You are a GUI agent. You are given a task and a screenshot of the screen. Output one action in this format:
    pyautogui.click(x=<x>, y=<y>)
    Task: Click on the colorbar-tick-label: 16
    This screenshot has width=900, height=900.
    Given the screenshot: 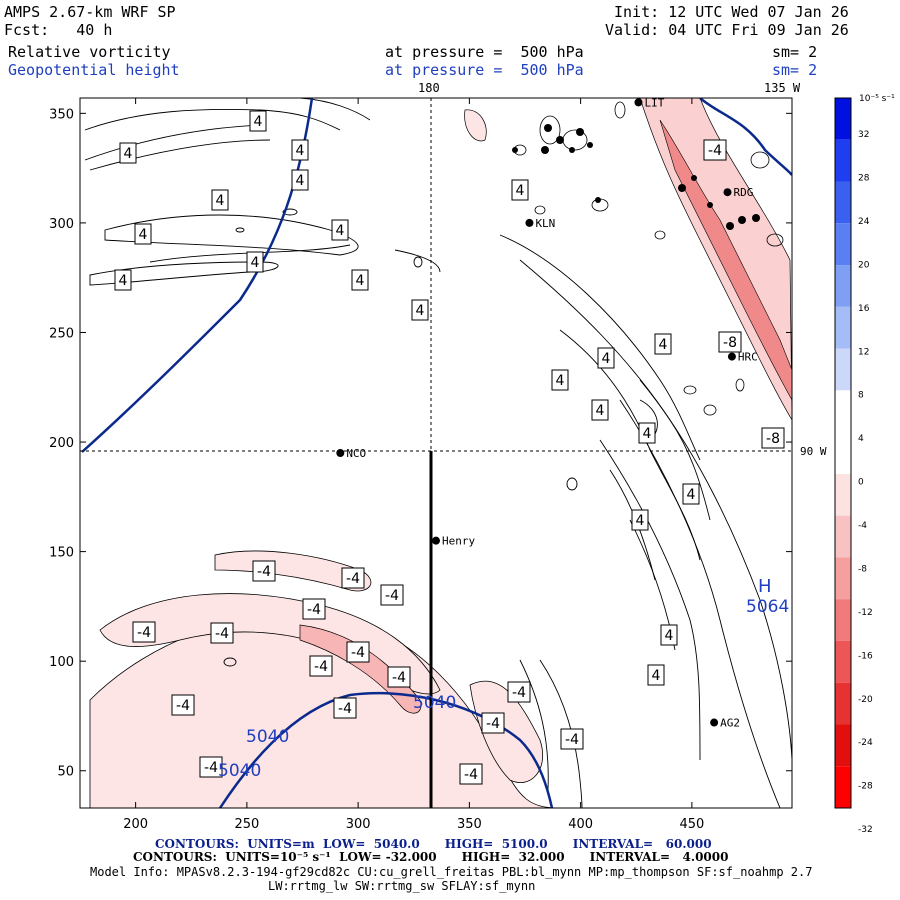 What is the action you would take?
    pyautogui.click(x=864, y=309)
    